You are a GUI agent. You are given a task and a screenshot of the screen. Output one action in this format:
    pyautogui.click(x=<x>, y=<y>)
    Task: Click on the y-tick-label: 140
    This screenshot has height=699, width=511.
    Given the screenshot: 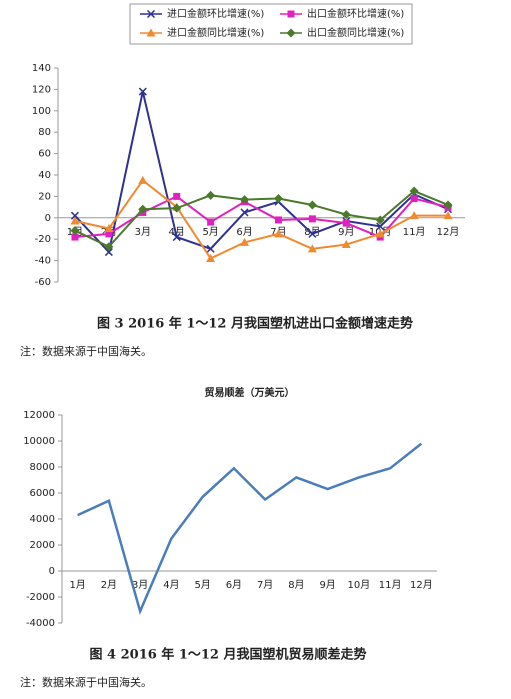 What is the action you would take?
    pyautogui.click(x=41, y=68)
    